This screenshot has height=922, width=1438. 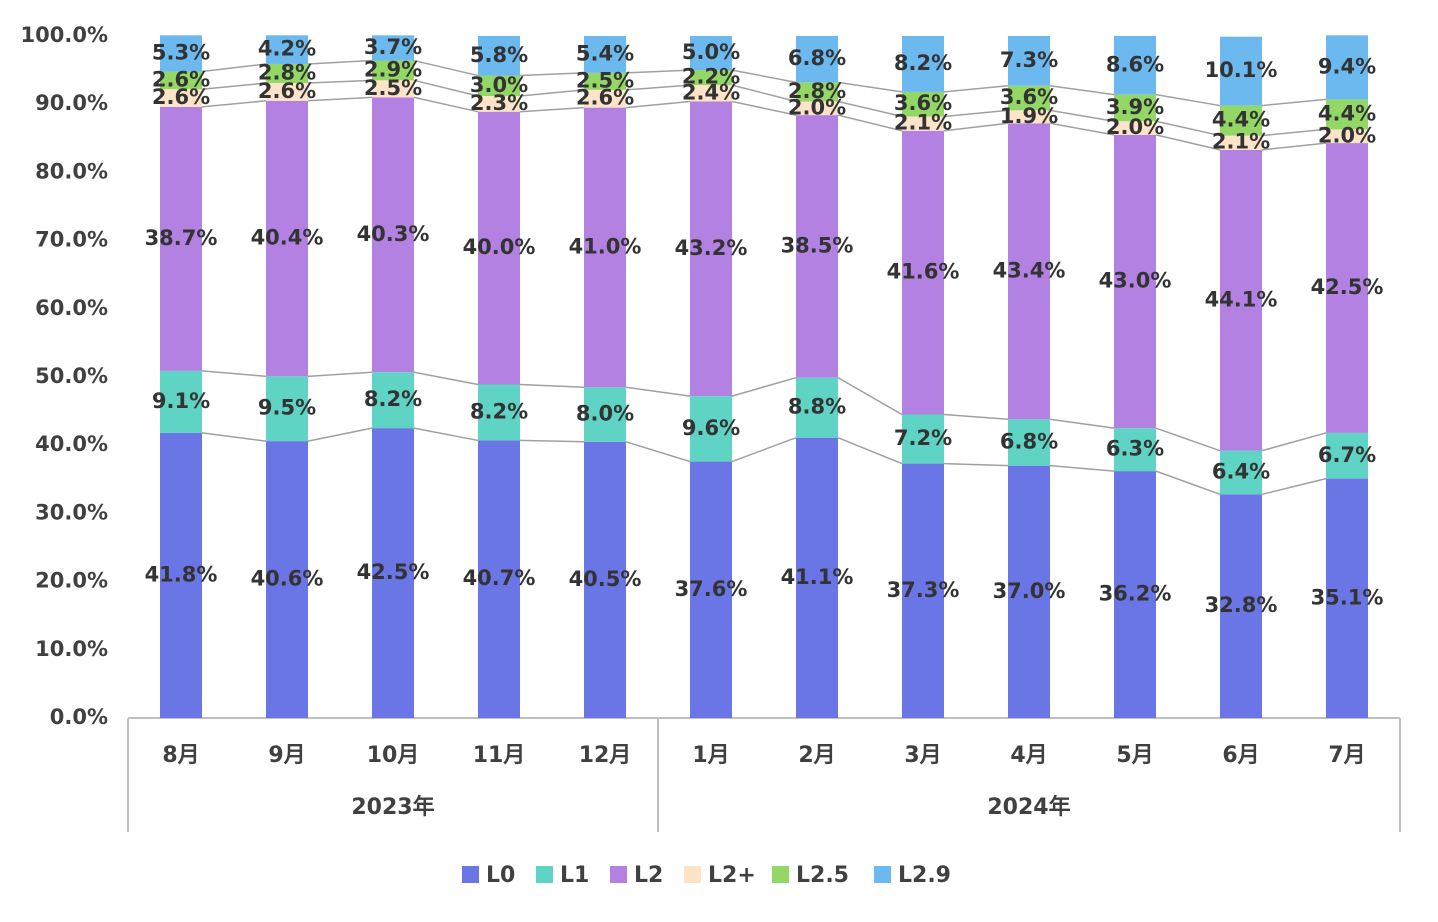 I want to click on data-label: 35.1%, so click(x=1347, y=597).